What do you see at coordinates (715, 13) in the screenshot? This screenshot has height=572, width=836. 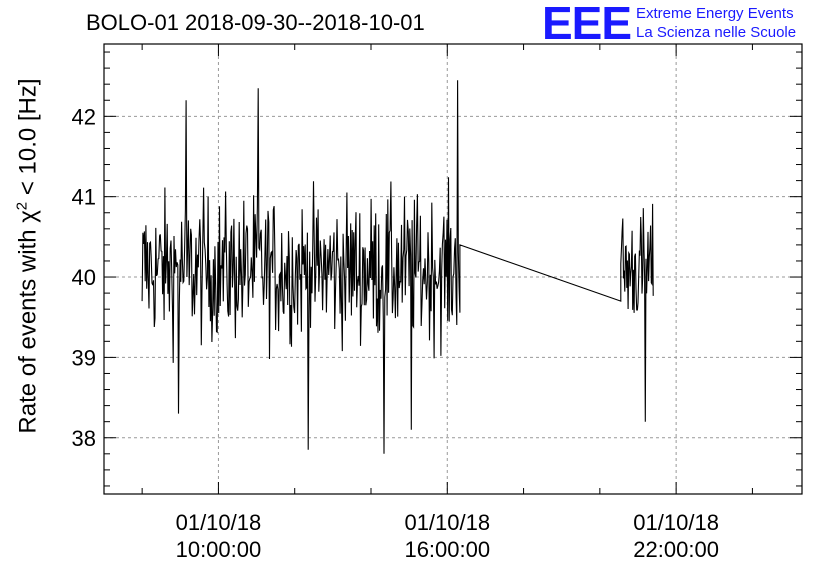 I see `logo-line-1: Extreme Energy Events` at bounding box center [715, 13].